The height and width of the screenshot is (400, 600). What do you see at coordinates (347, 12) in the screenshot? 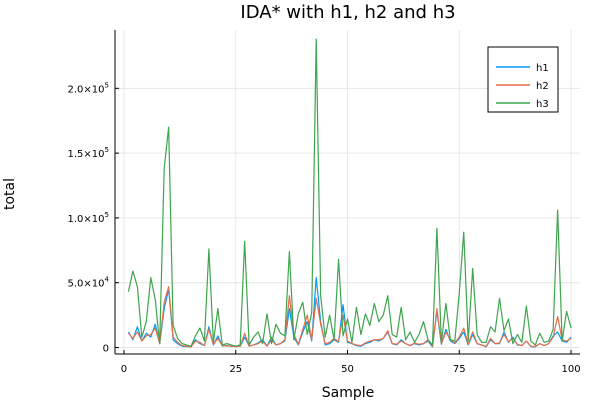
I see `chart-title: IDA* with h1, h2 and h3` at bounding box center [347, 12].